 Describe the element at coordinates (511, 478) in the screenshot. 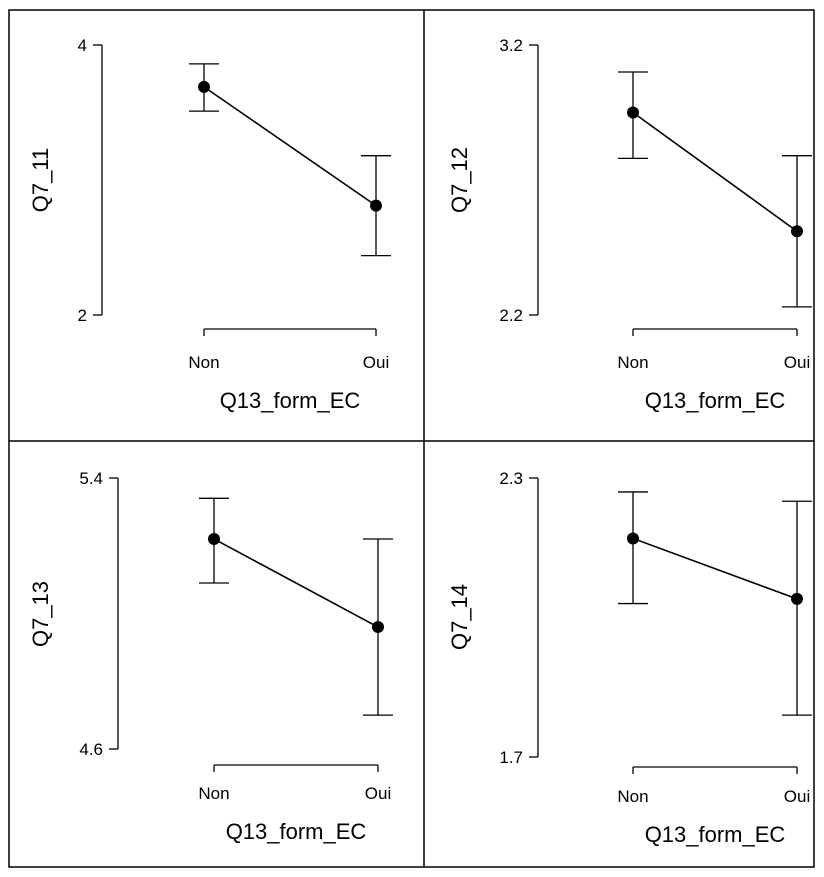

I see `y-tick-label-top: 2.3` at that location.